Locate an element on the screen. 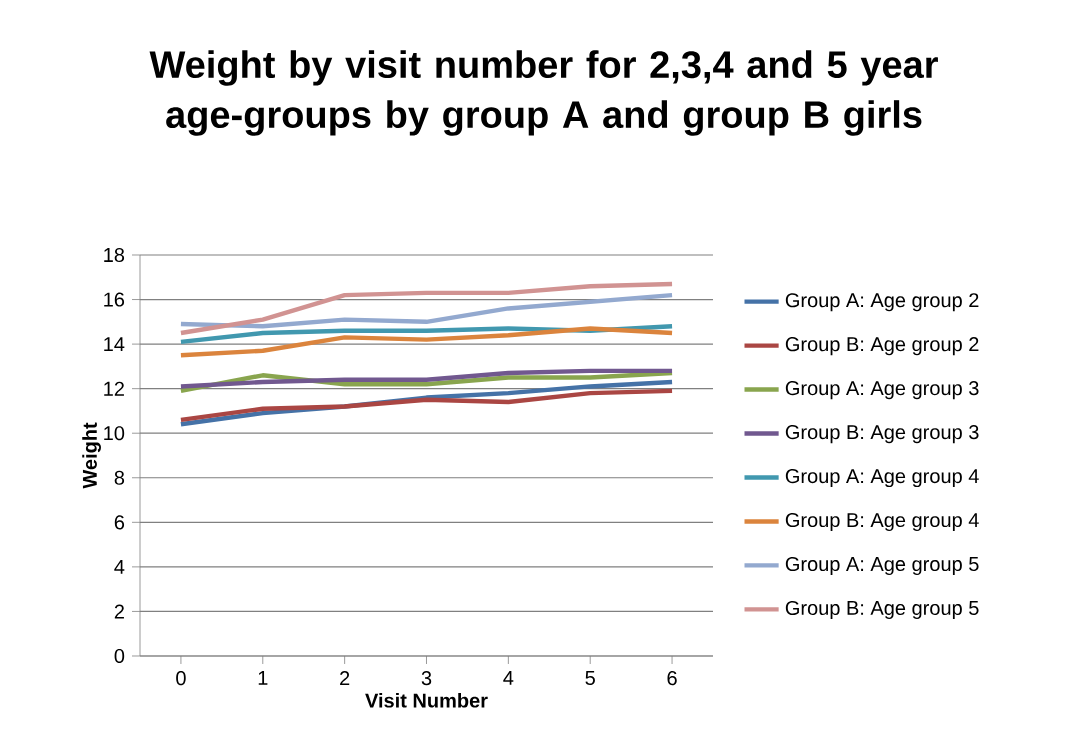 The height and width of the screenshot is (737, 1069). legend-label: Group A: Age group 3 is located at coordinates (882, 390).